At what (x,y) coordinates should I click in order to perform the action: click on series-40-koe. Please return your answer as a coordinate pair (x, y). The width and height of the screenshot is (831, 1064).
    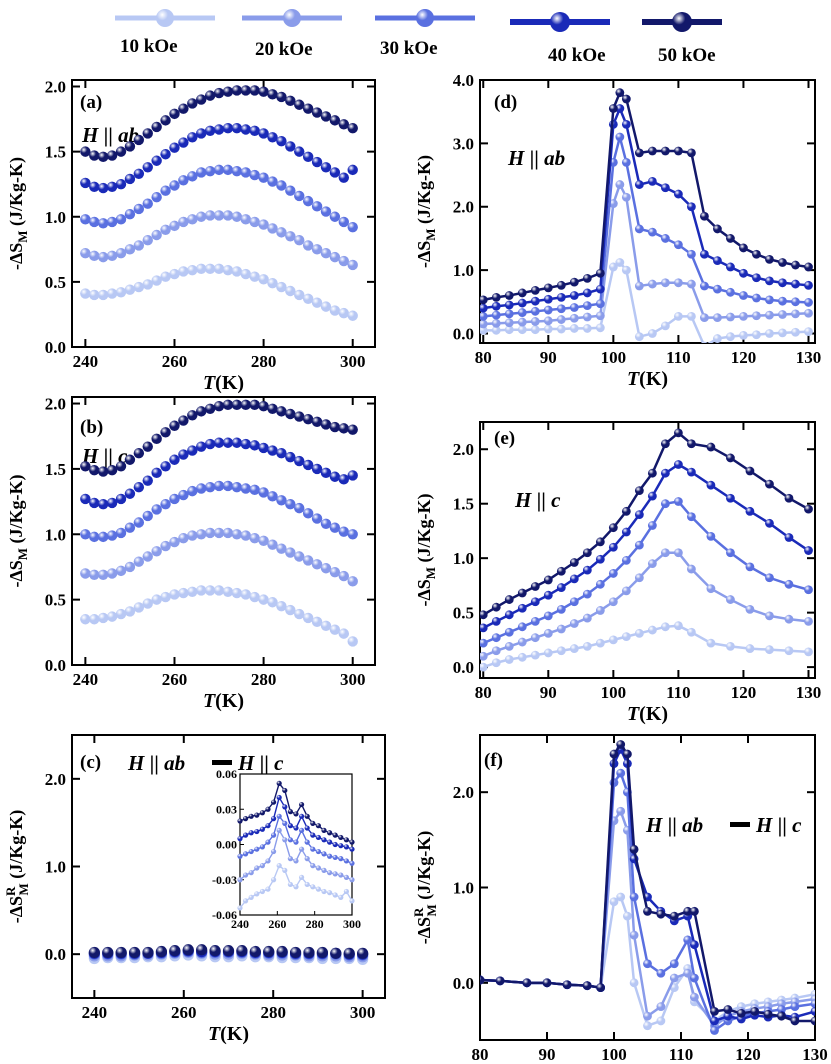
    Looking at the image, I should click on (646, 546).